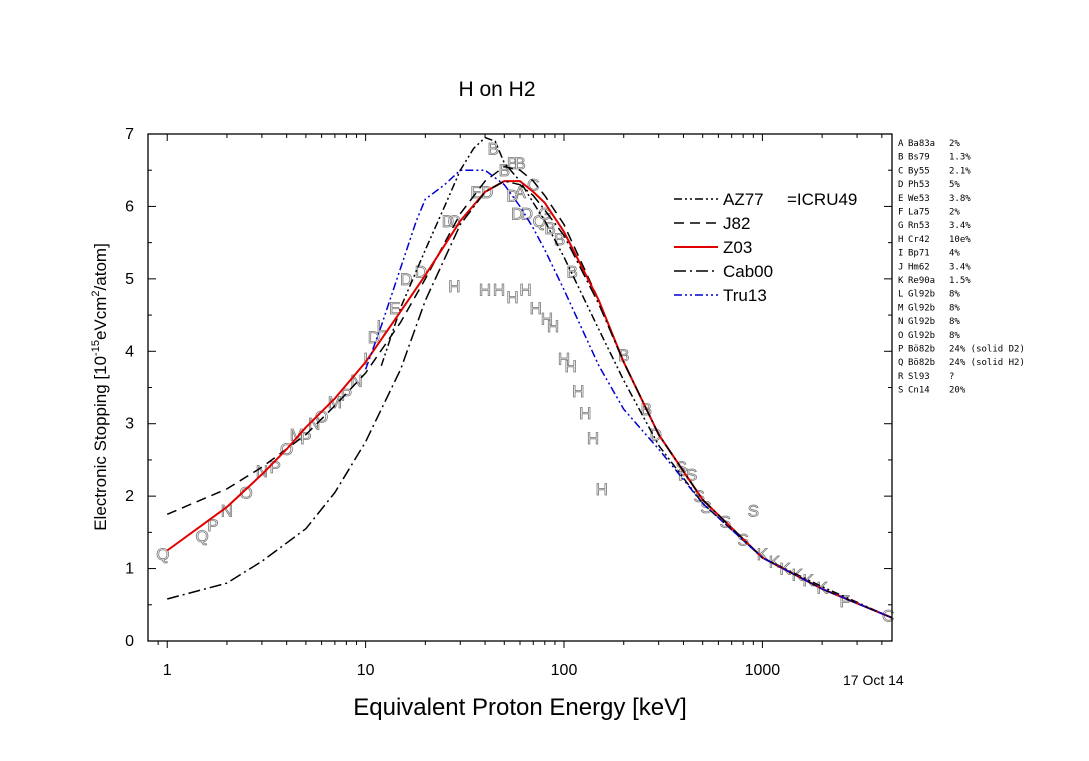  What do you see at coordinates (919, 171) in the screenshot?
I see `ref-name: By55` at bounding box center [919, 171].